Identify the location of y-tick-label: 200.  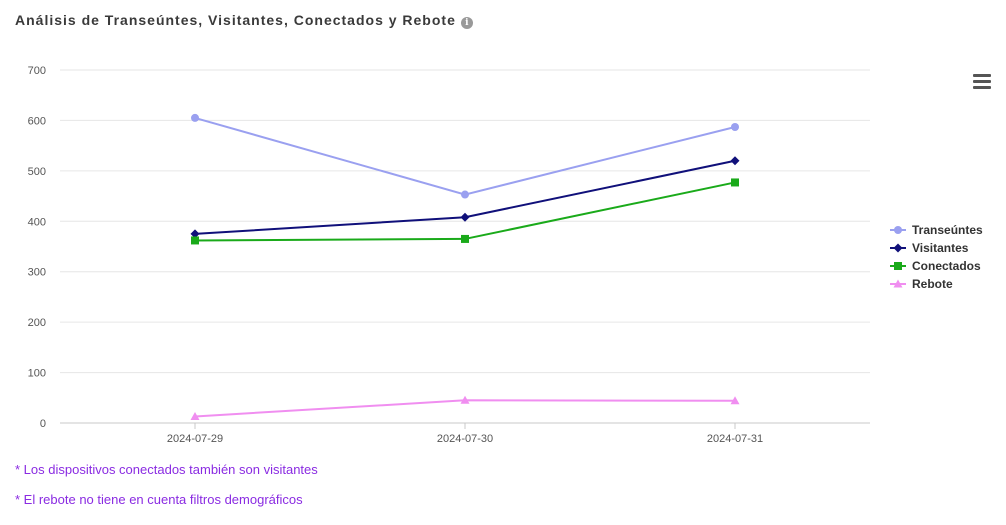
(37, 323).